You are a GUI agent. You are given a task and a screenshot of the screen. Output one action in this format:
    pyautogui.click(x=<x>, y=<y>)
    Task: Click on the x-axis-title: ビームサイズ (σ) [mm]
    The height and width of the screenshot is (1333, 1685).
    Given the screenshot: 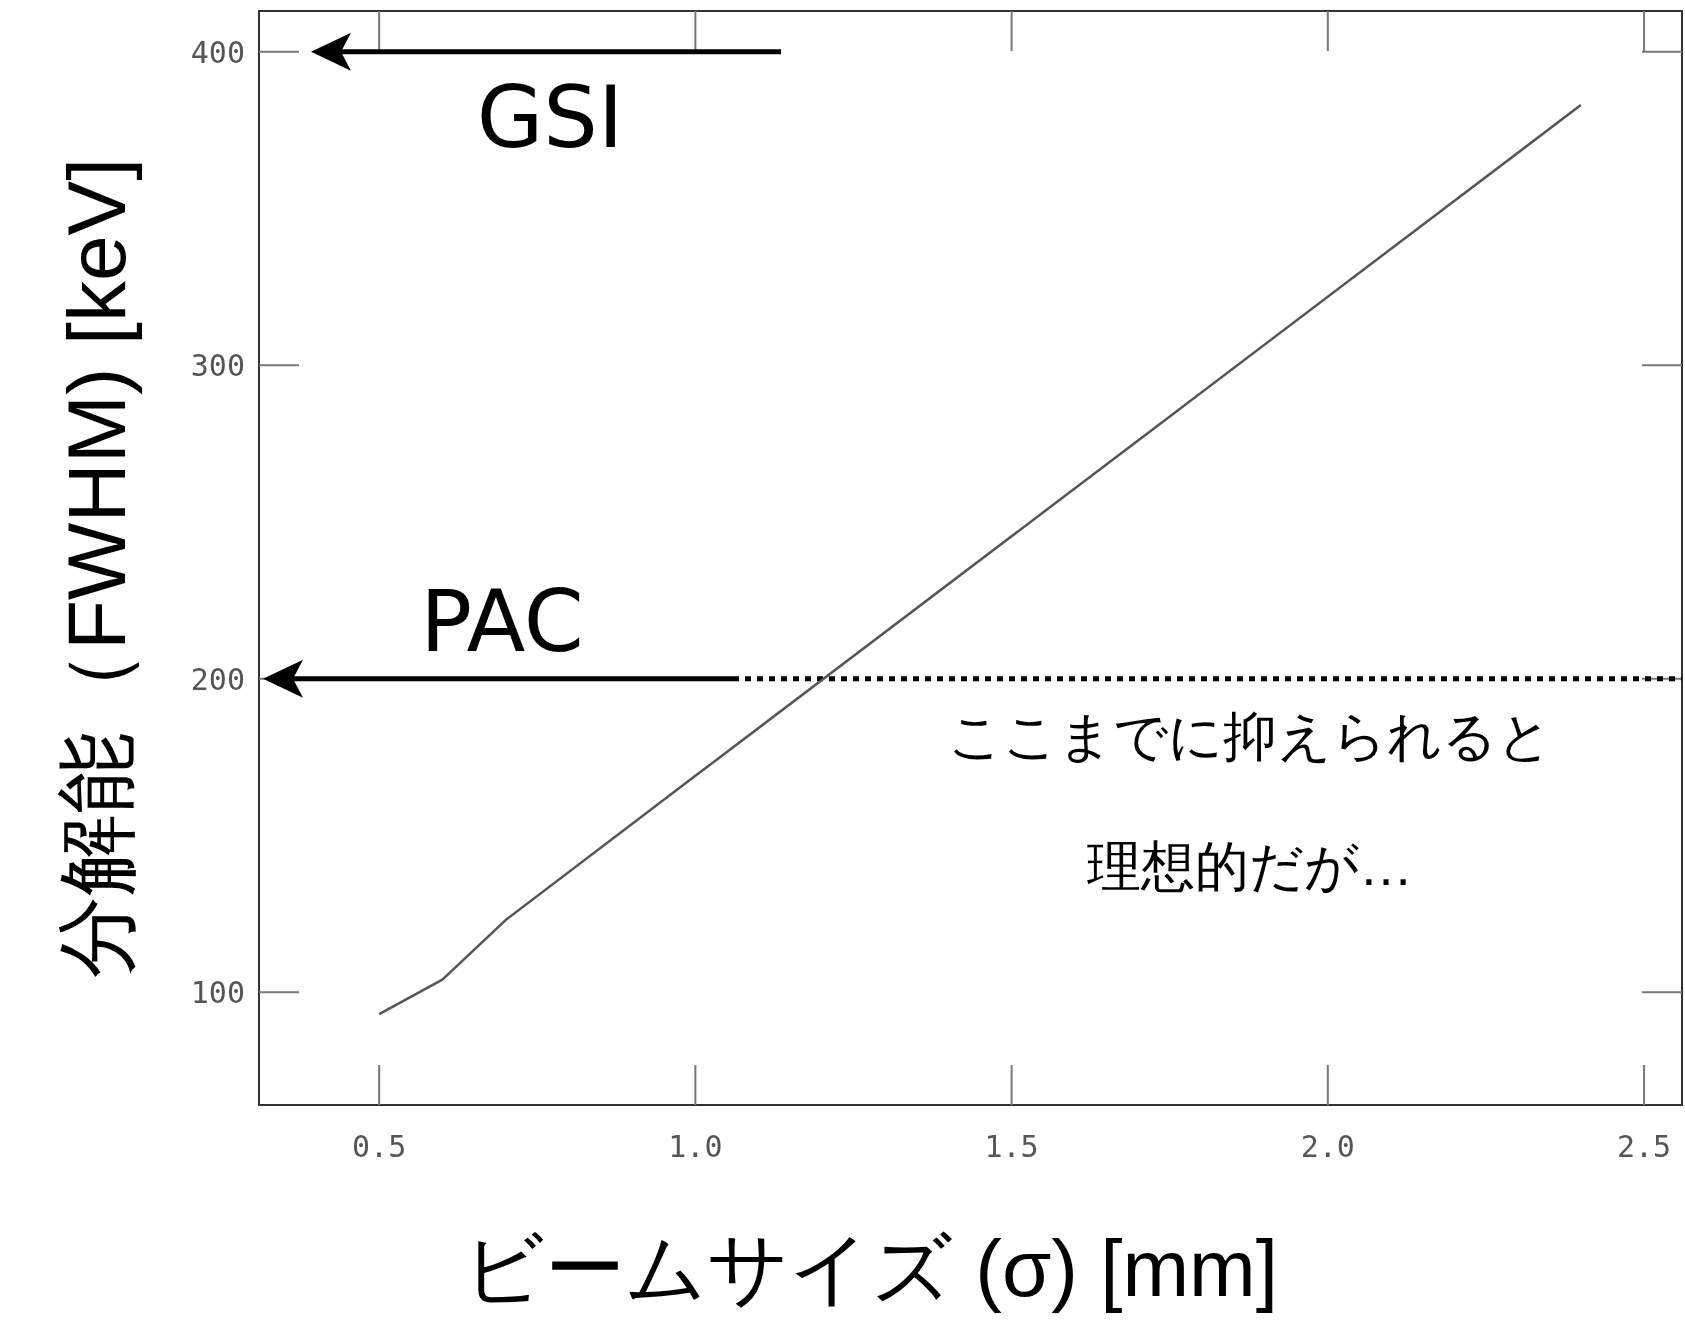 What is the action you would take?
    pyautogui.click(x=870, y=1268)
    